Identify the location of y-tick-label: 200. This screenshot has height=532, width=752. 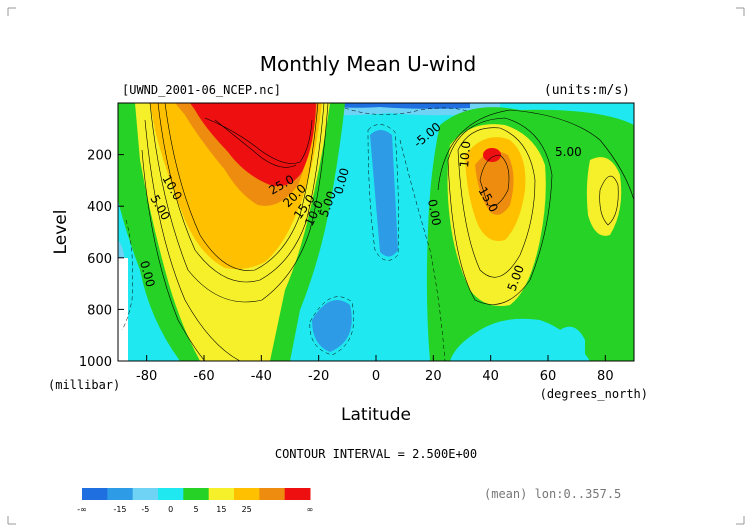
(99, 156).